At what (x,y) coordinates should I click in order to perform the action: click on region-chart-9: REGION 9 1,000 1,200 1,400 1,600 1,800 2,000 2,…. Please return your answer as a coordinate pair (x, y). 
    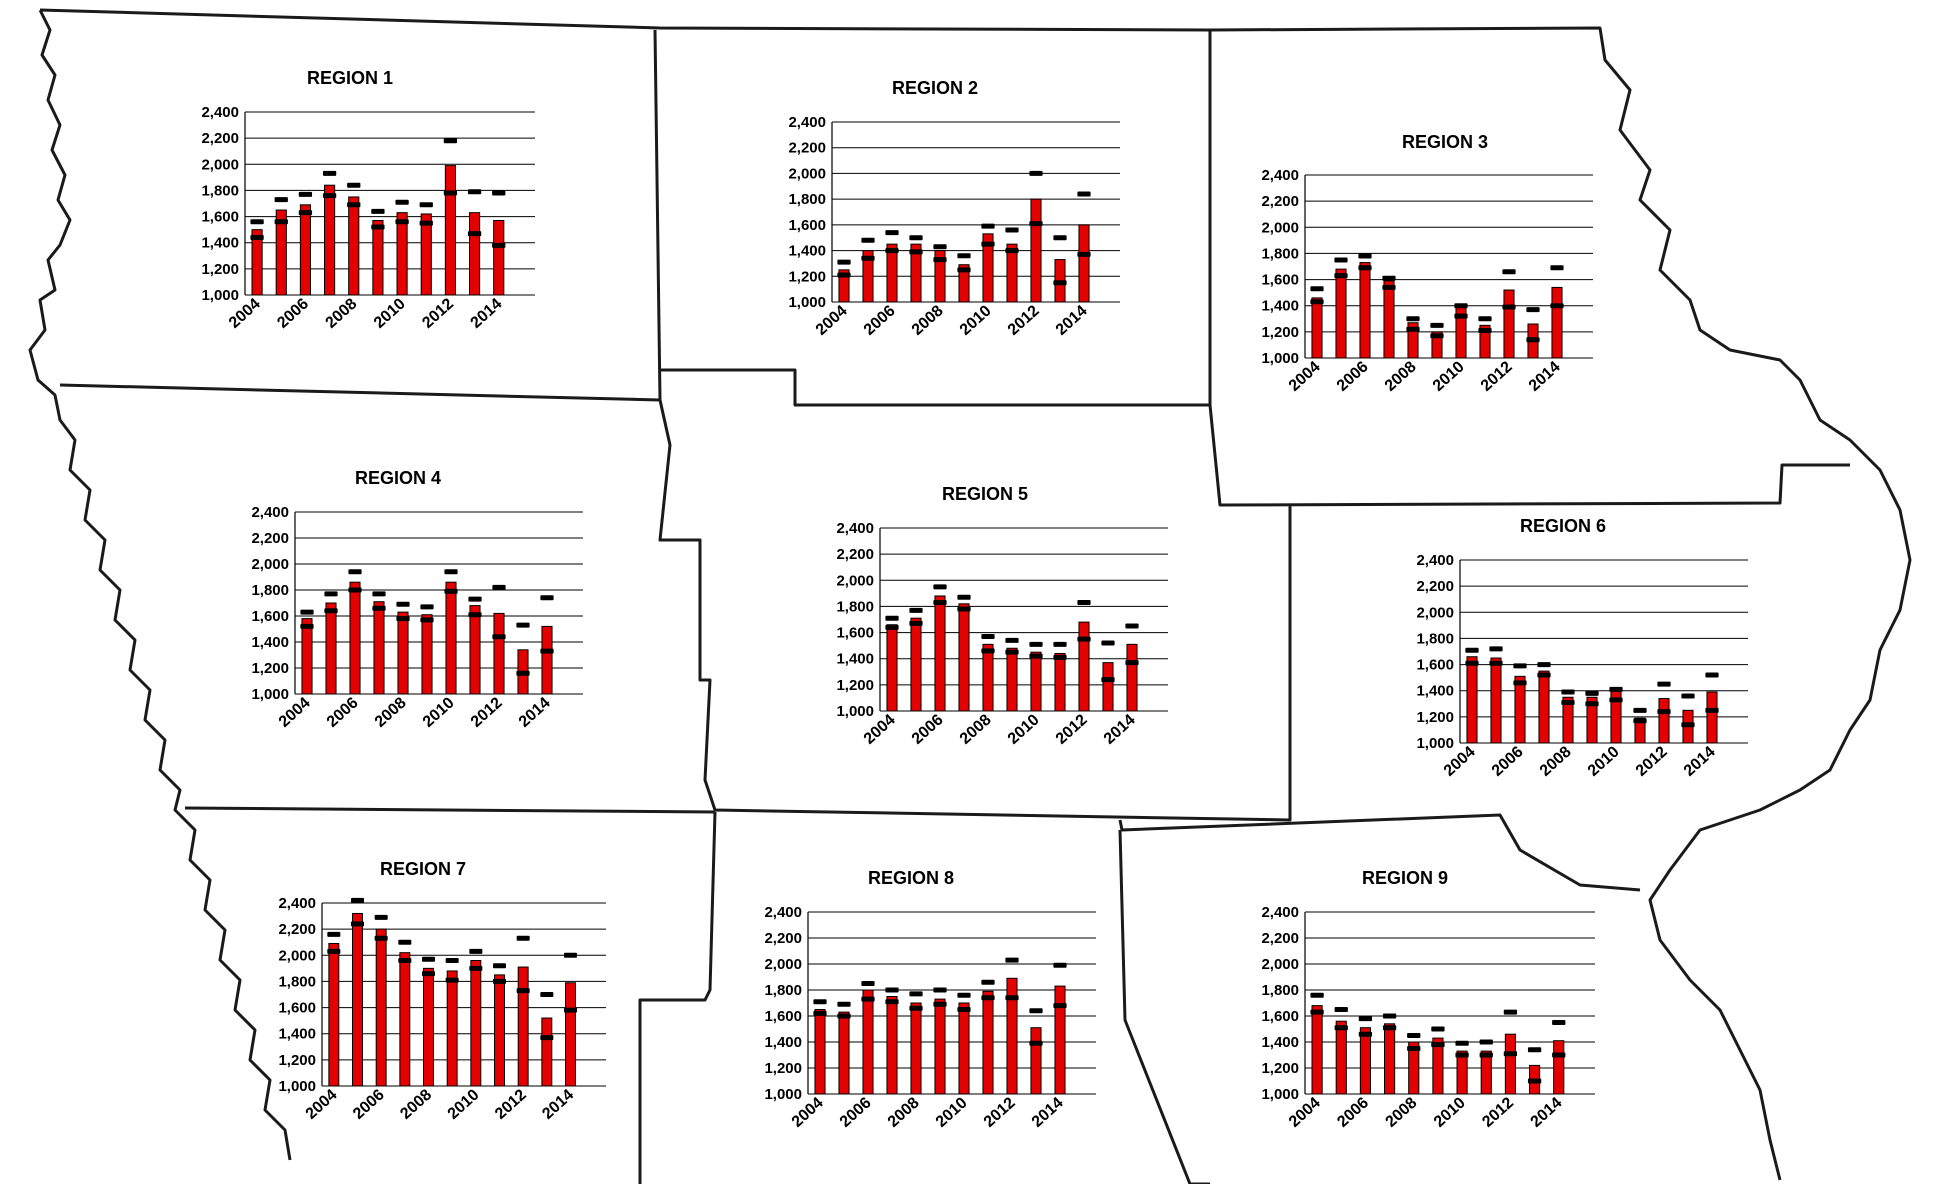
    Looking at the image, I should click on (1428, 999).